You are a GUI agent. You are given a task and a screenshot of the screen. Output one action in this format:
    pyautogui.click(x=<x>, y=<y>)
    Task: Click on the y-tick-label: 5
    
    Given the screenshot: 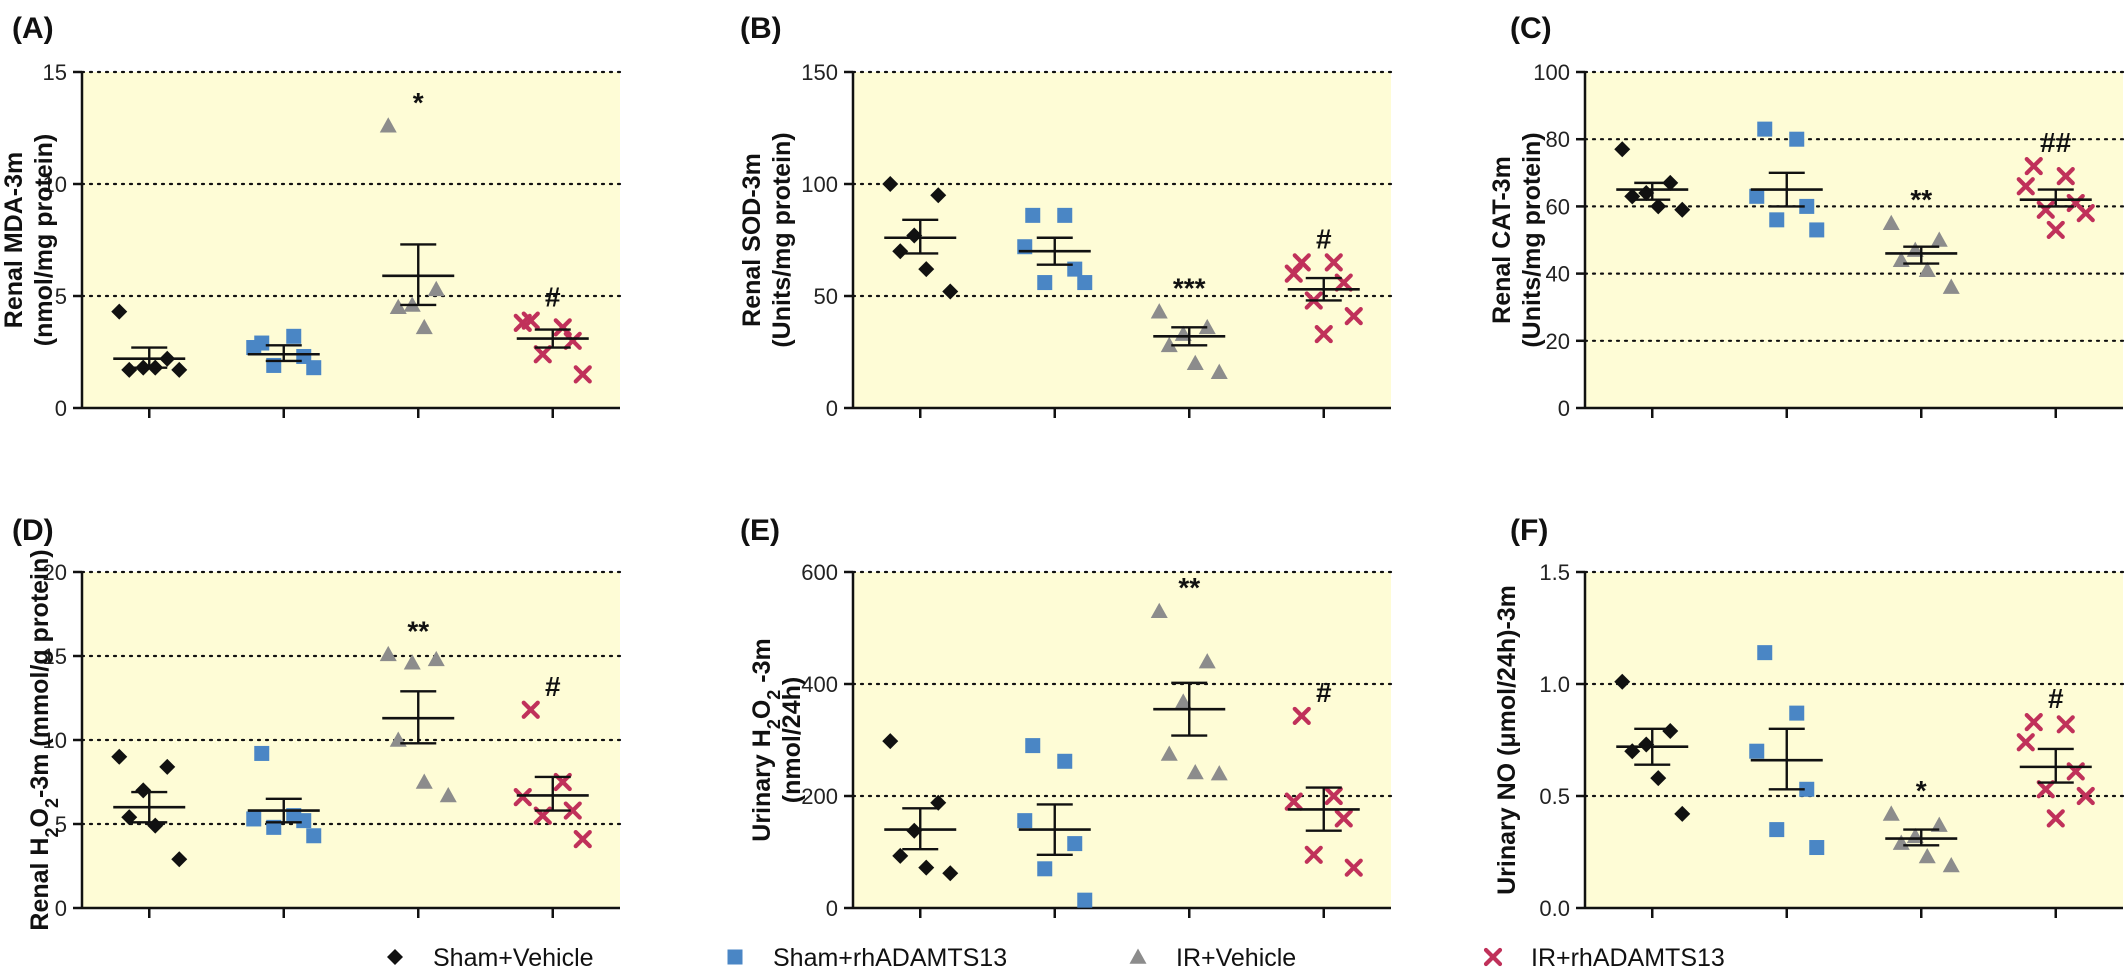 What is the action you would take?
    pyautogui.click(x=61, y=824)
    